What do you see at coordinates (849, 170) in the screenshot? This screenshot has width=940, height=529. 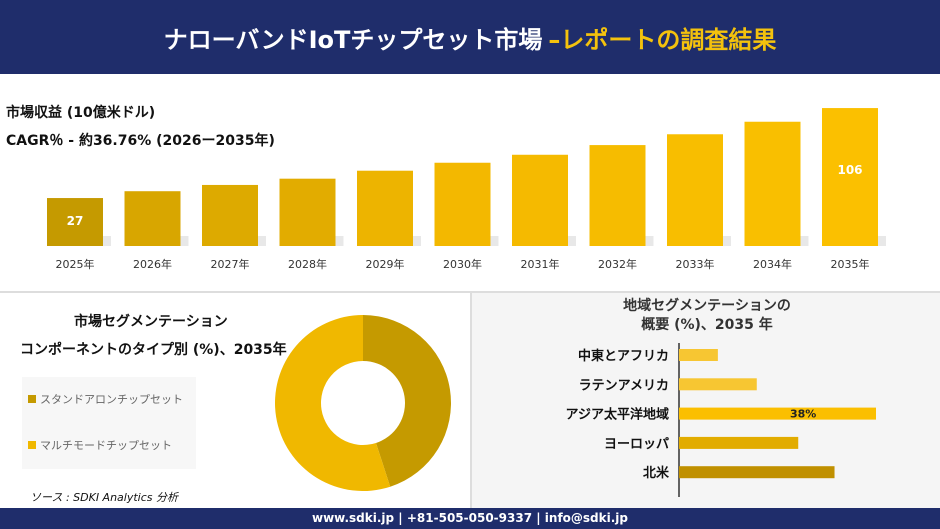 I see `bar-data-label: 106` at bounding box center [849, 170].